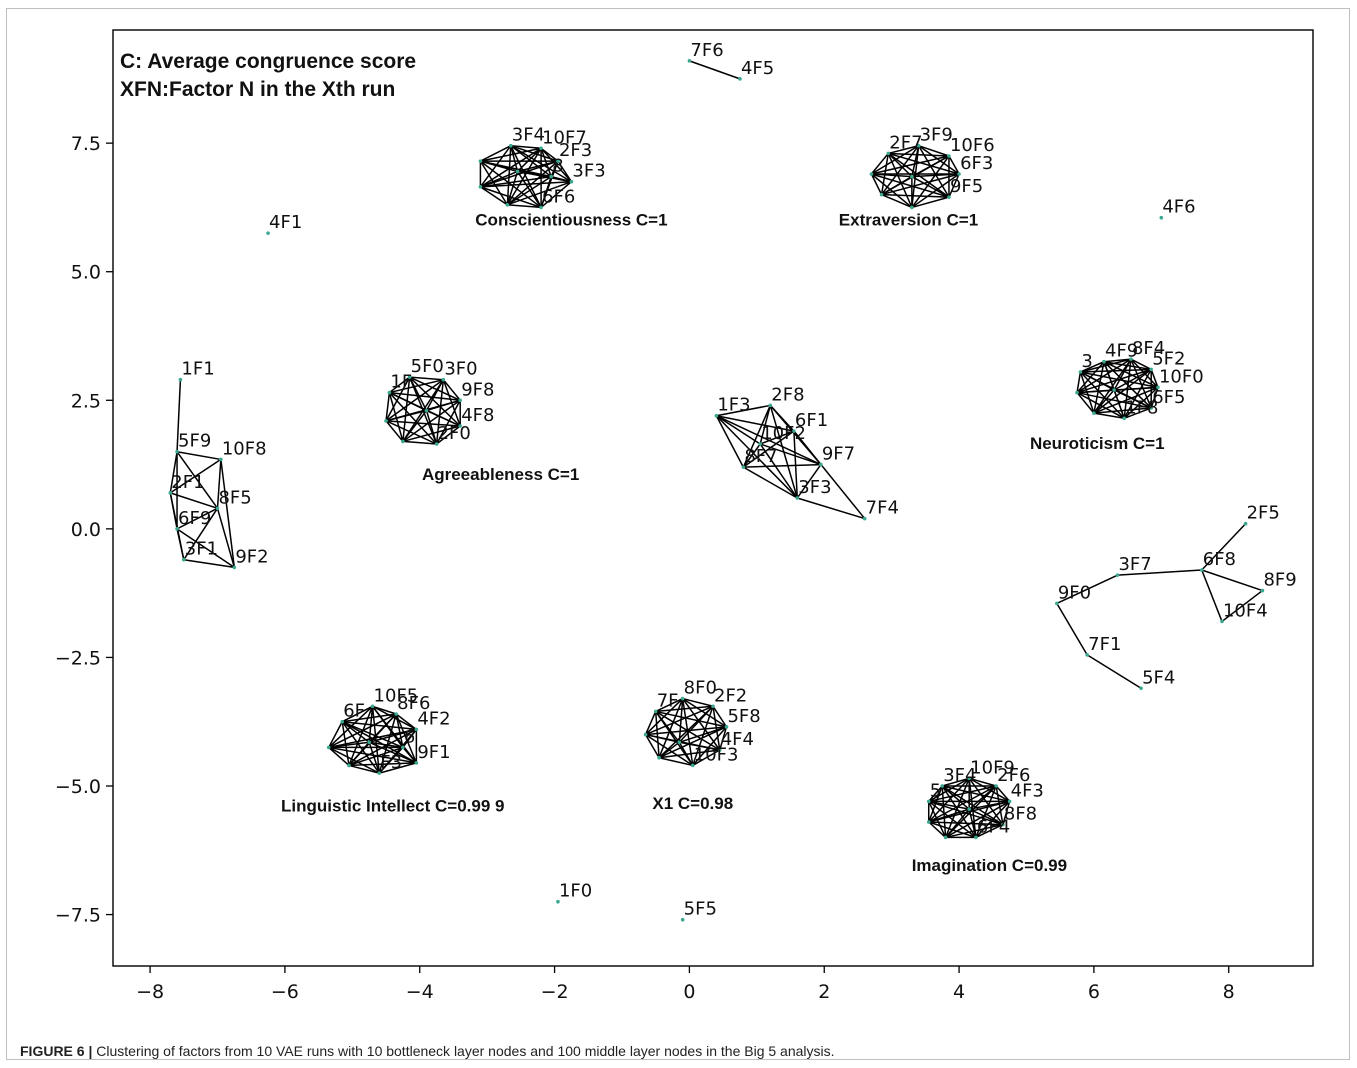  Describe the element at coordinates (959, 775) in the screenshot. I see `factor-node-label: 3F4` at that location.